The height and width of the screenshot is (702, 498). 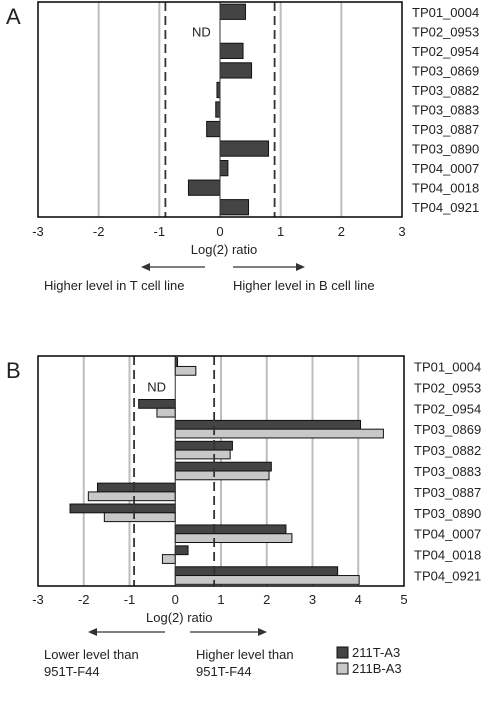 I want to click on panel-a-left-annotation: Higher level in T cell line, so click(x=114, y=285).